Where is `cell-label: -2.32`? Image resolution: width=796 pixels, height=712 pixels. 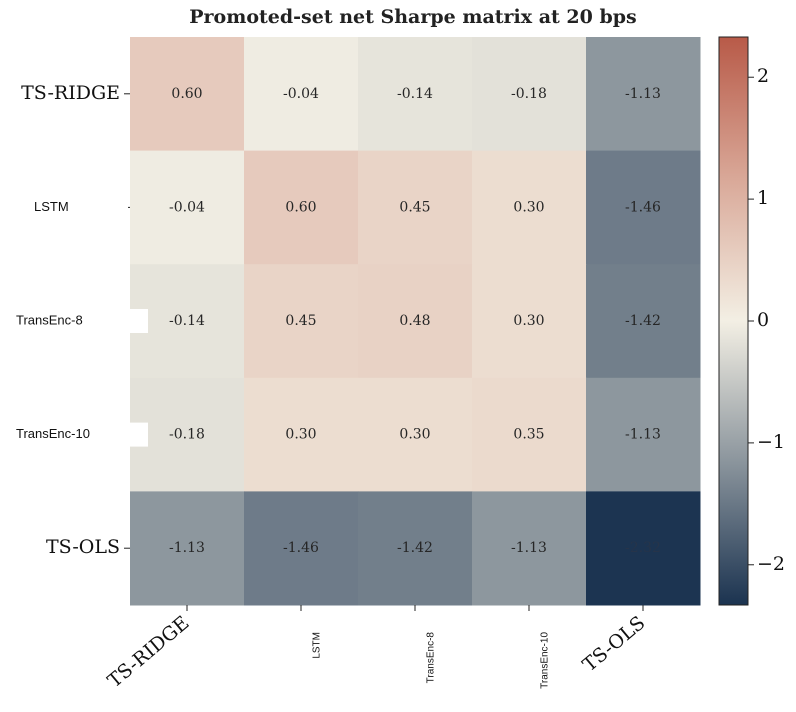 cell-label: -2.32 is located at coordinates (643, 548).